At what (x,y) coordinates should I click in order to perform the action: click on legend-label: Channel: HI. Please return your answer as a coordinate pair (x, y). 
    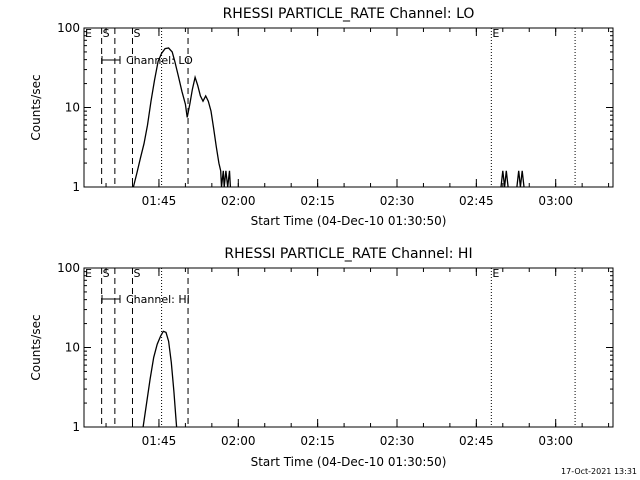
    Looking at the image, I should click on (158, 299).